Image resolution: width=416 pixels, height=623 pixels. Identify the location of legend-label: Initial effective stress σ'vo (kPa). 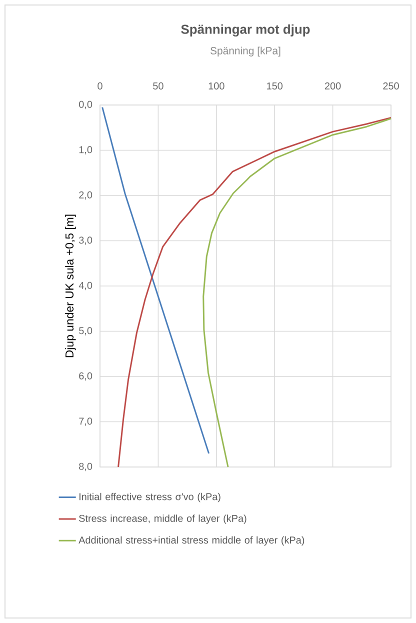
(150, 497).